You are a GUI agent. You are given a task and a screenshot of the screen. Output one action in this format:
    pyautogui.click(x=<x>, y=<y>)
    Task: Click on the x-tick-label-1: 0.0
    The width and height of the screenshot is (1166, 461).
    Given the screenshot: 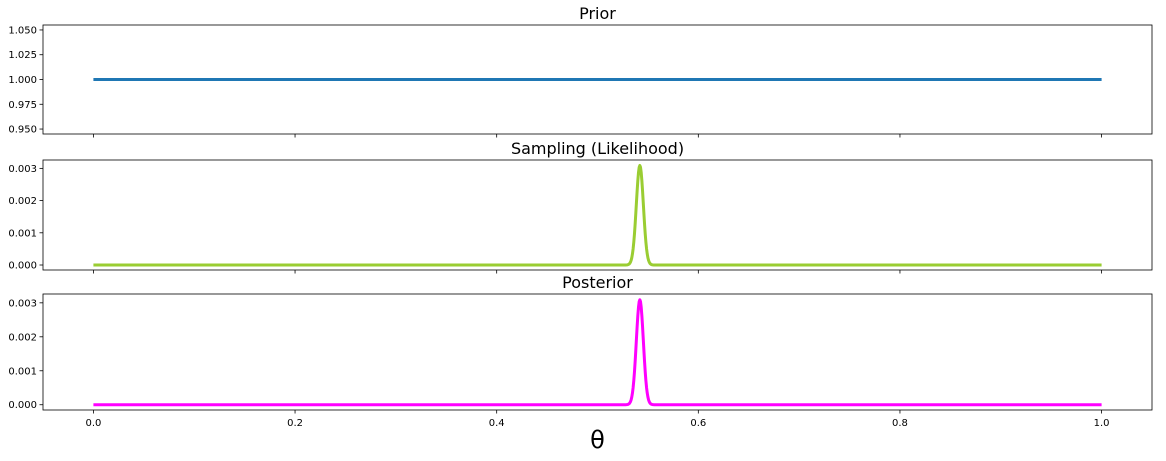 What is the action you would take?
    pyautogui.click(x=93, y=423)
    